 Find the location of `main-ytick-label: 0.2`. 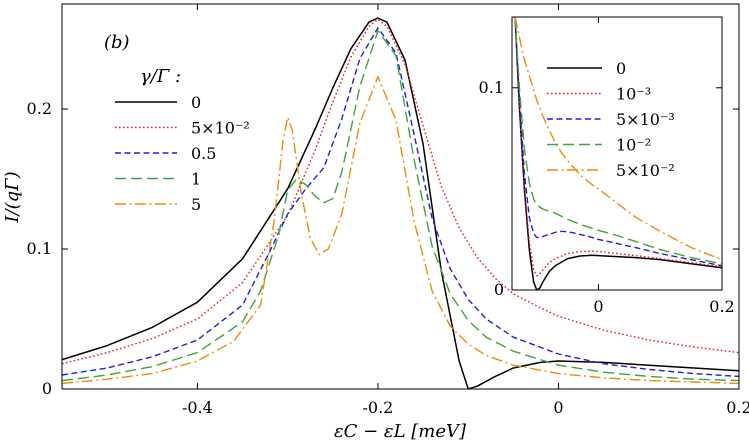

main-ytick-label: 0.2 is located at coordinates (39, 108).